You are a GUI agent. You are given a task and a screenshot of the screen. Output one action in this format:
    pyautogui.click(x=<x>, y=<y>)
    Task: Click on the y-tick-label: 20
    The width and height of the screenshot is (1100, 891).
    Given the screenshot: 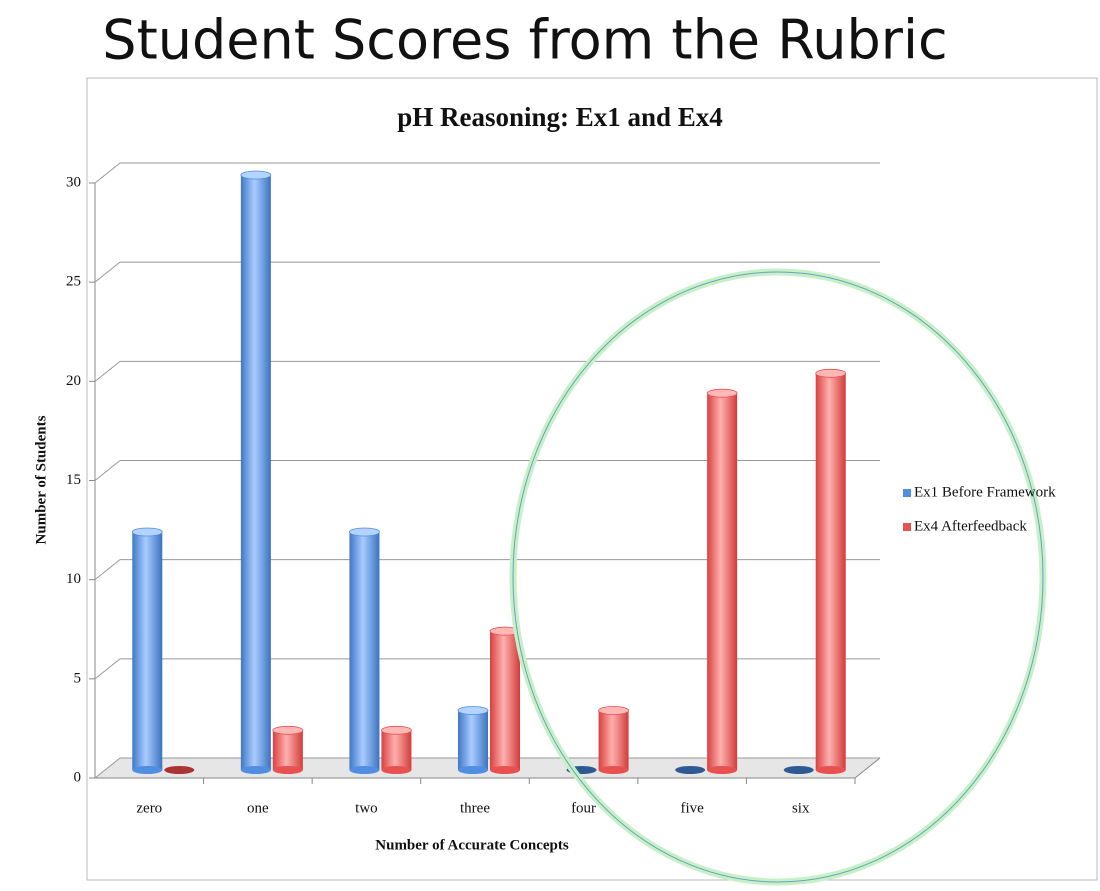 What is the action you would take?
    pyautogui.click(x=73, y=381)
    